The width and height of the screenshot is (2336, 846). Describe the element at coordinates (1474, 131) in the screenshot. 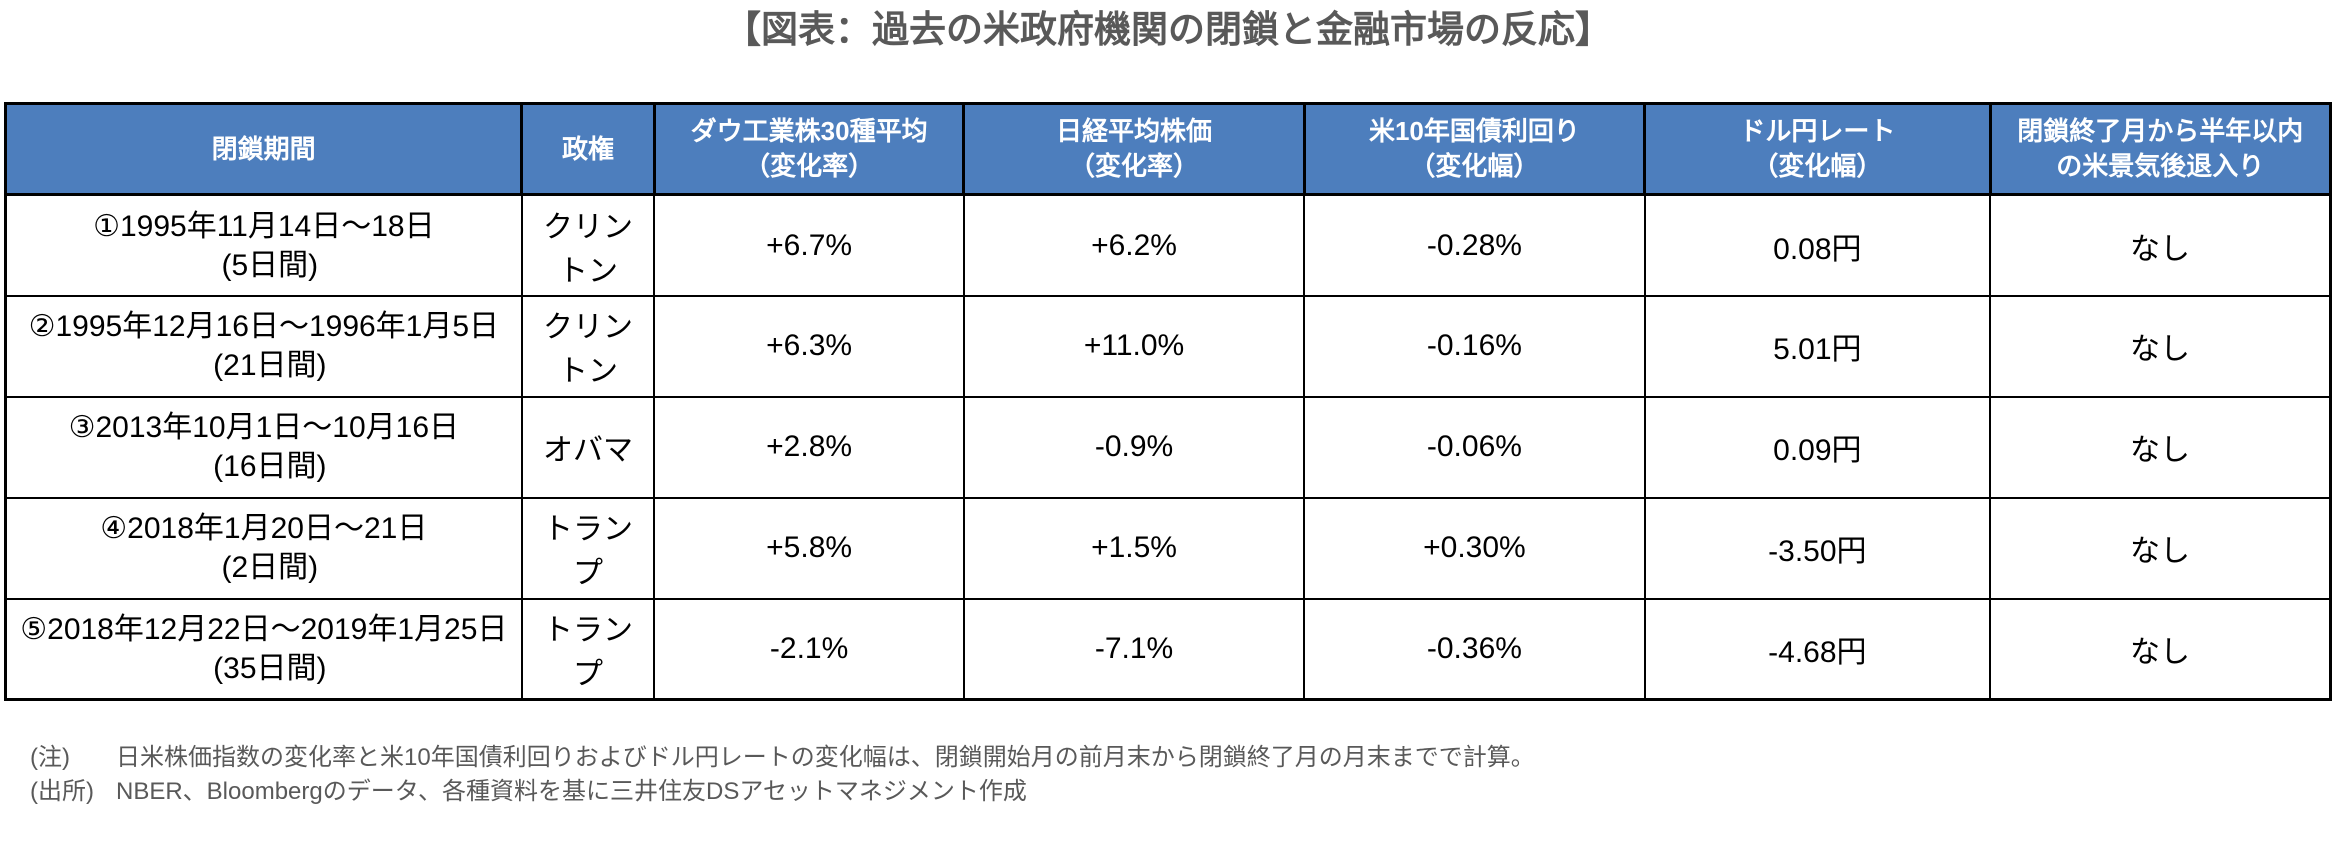

I see `header-line1: 米10年国債利回り` at that location.